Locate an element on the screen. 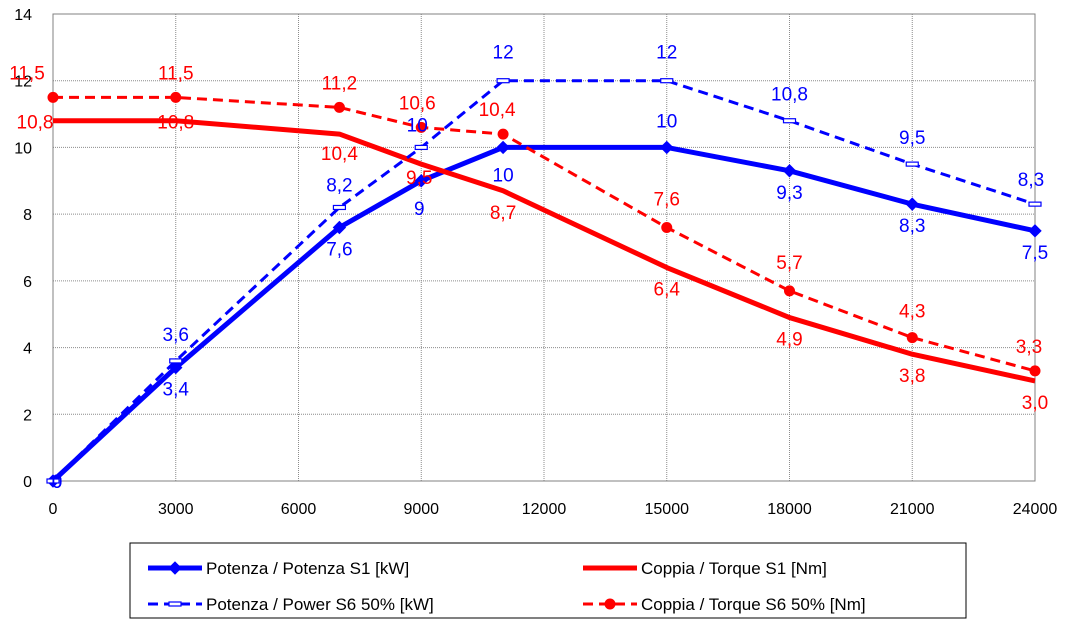  data-label: 6,4 is located at coordinates (667, 290).